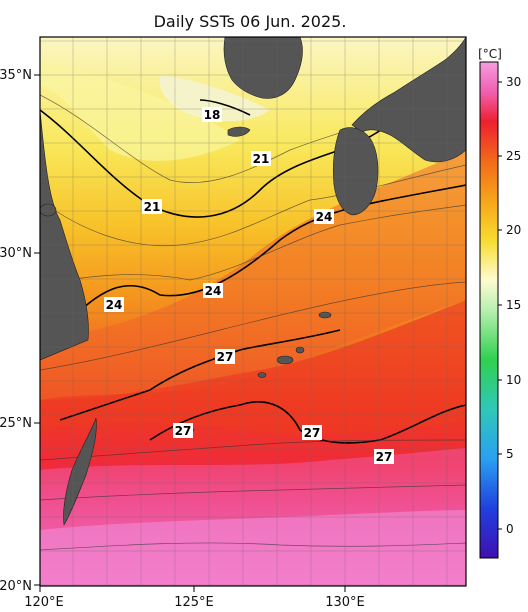  I want to click on colorbar-tick-5: 5, so click(510, 454).